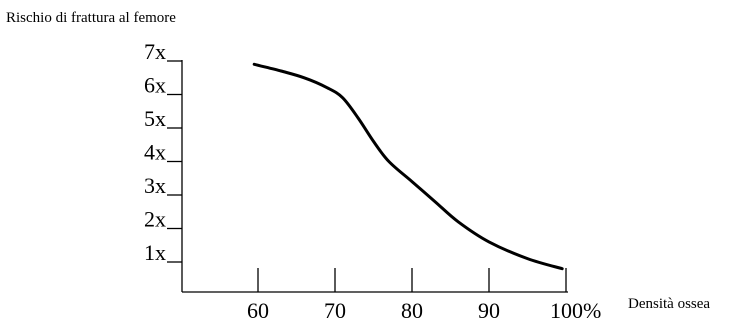 The height and width of the screenshot is (327, 752). I want to click on y-tick-label-5: 5x, so click(155, 118).